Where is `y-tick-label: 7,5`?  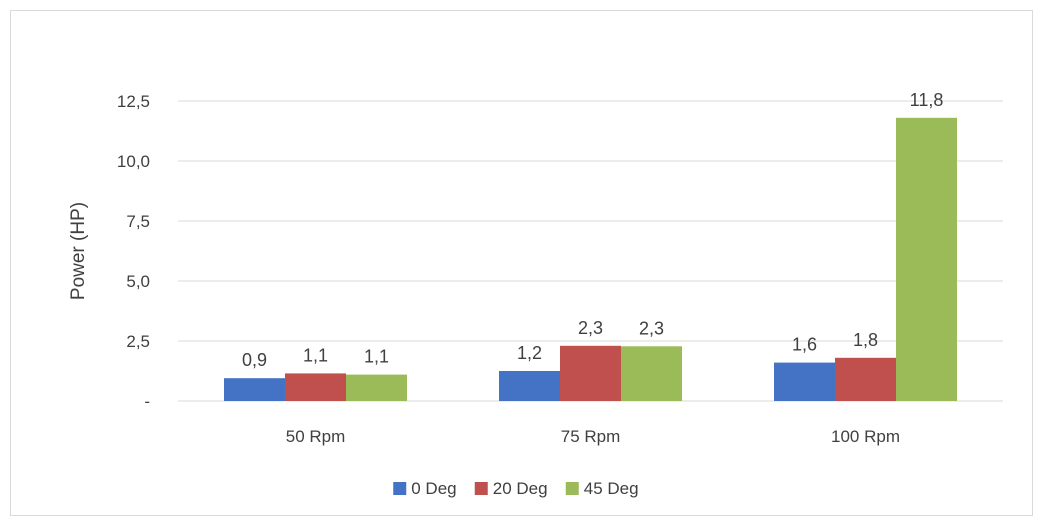
y-tick-label: 7,5 is located at coordinates (138, 221).